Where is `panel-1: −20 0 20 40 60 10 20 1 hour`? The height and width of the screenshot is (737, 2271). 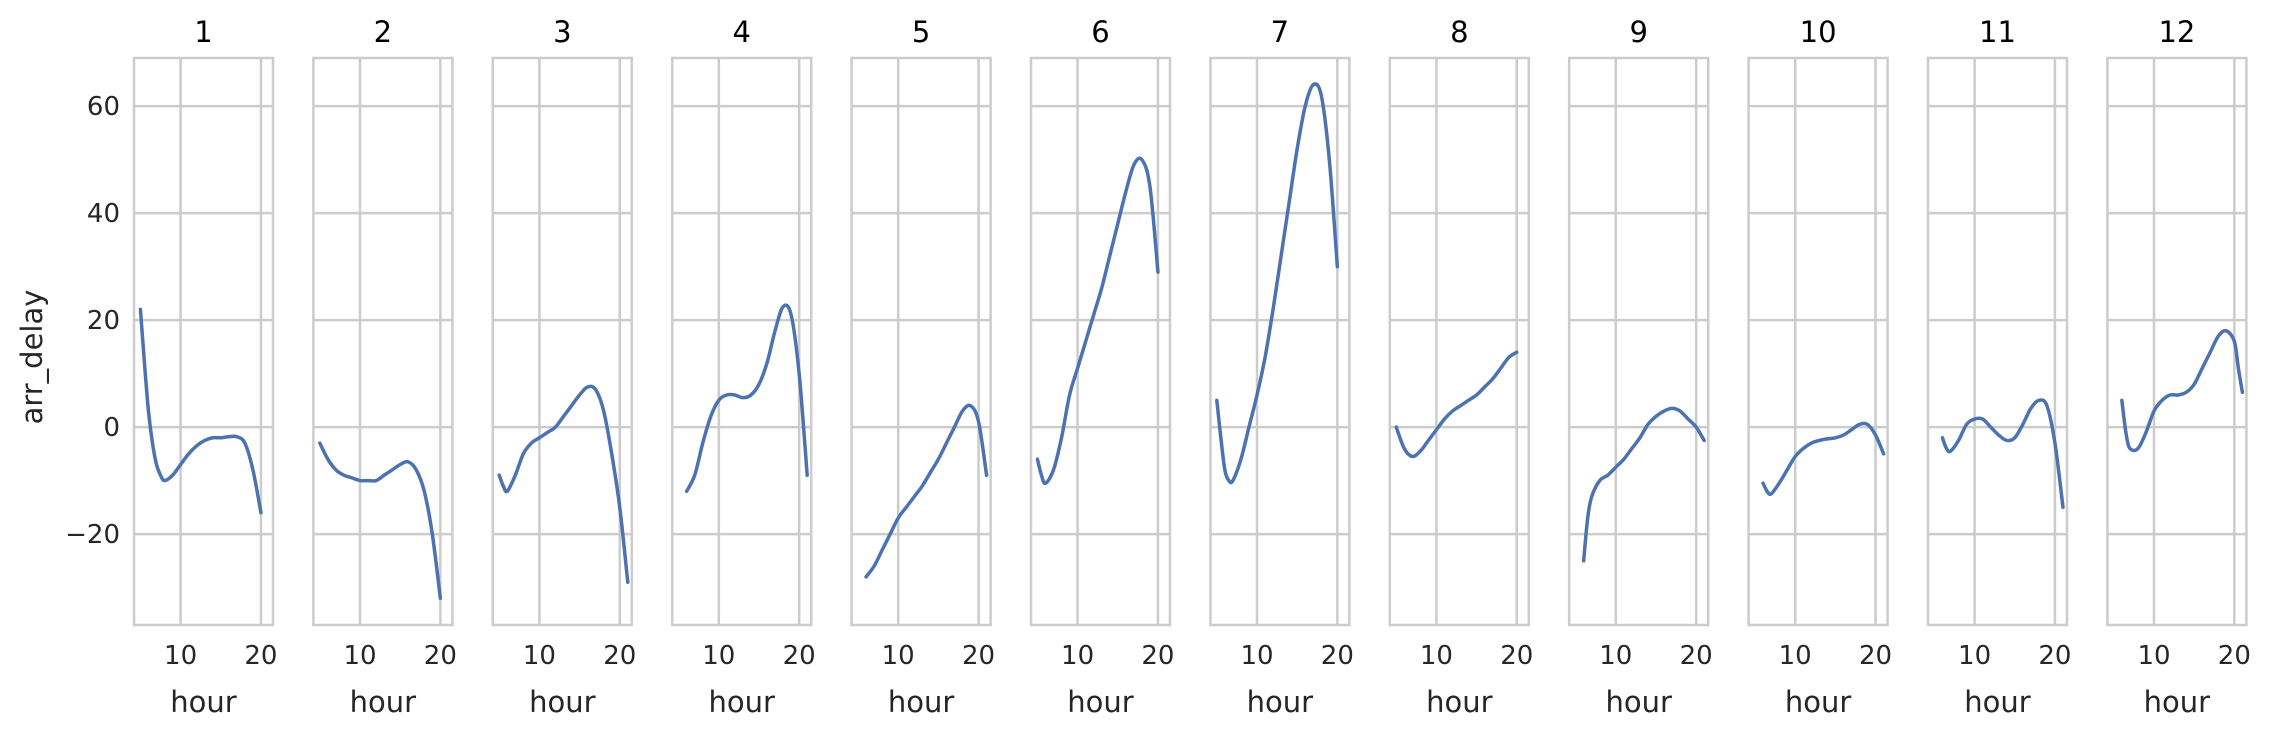
panel-1: −20 0 20 40 60 10 20 1 hour is located at coordinates (171, 367).